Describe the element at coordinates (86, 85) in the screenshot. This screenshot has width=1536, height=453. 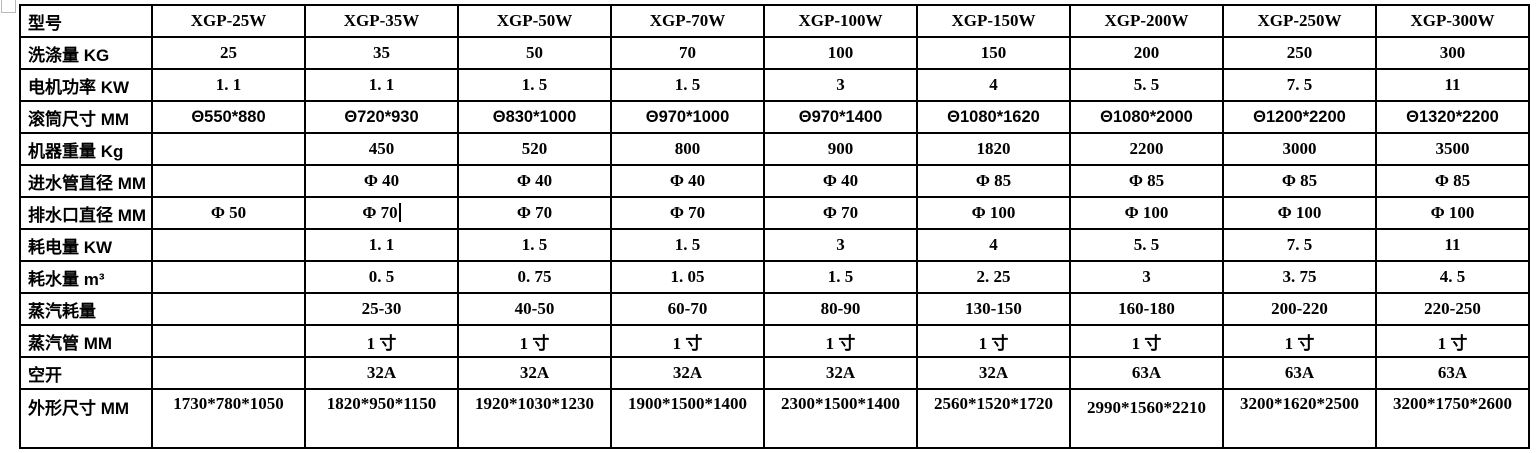
I see `row-label: 电机功率 KW` at that location.